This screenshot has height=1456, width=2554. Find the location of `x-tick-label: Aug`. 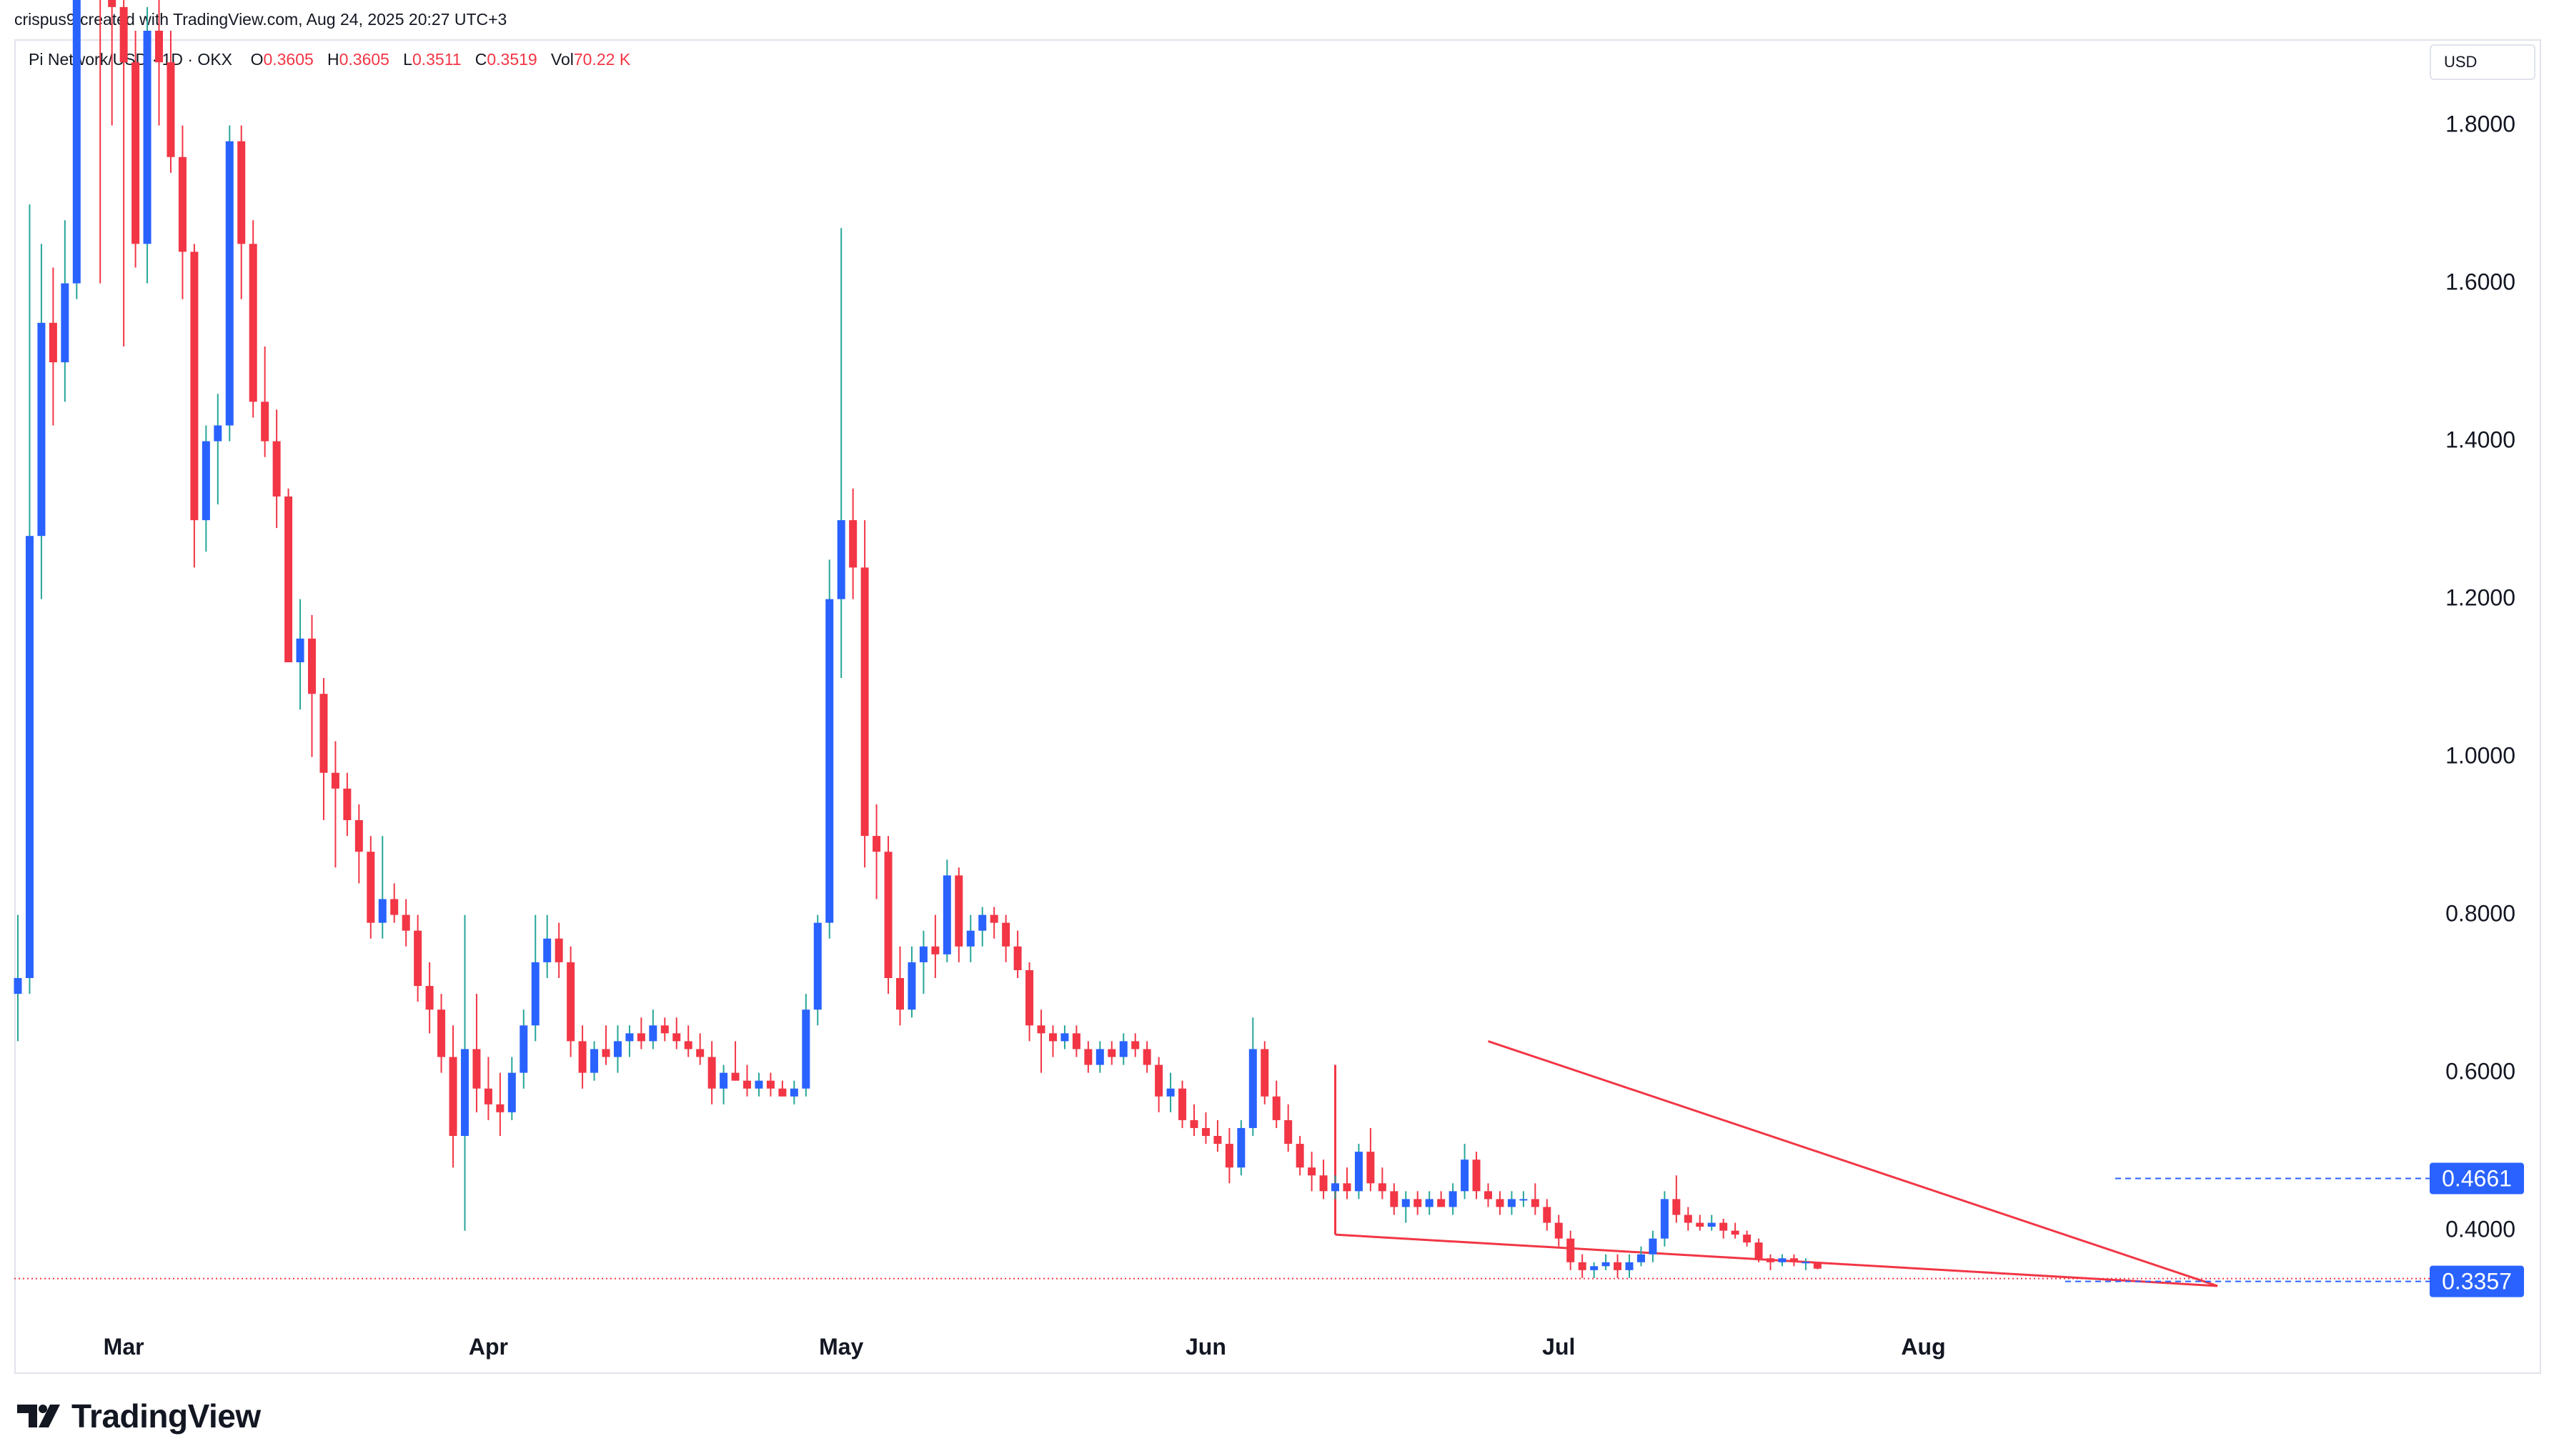

x-tick-label: Aug is located at coordinates (1923, 1347).